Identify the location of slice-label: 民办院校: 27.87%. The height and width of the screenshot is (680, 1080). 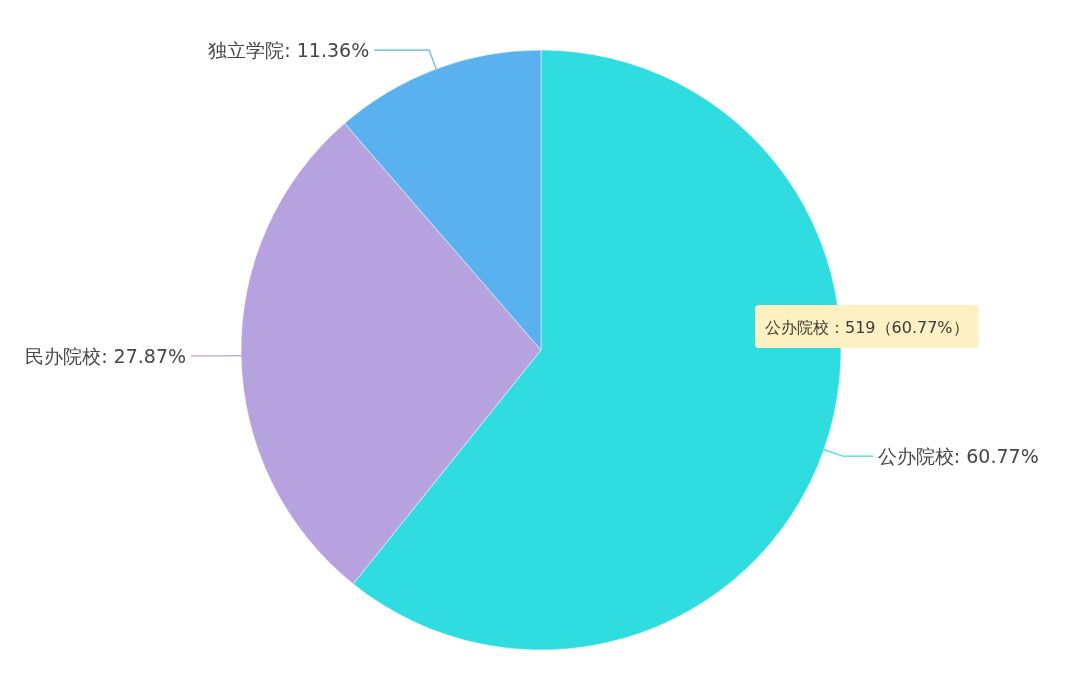
(106, 355).